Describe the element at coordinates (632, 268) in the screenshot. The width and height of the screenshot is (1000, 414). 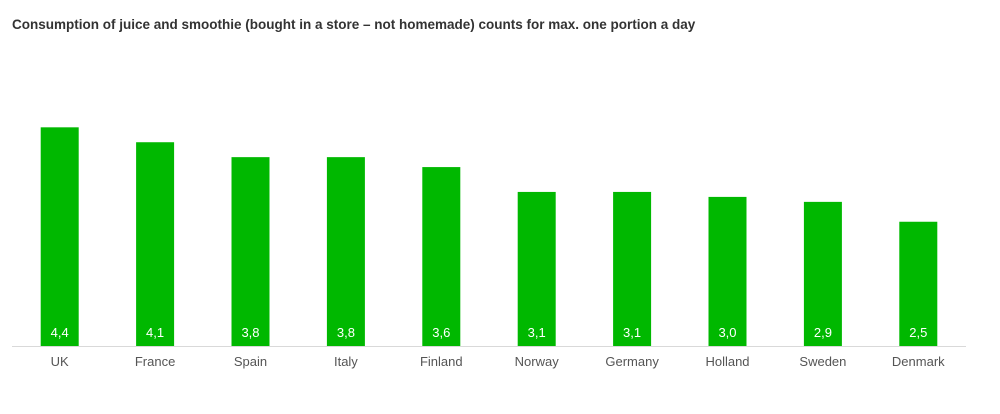
I see `bar-germany` at that location.